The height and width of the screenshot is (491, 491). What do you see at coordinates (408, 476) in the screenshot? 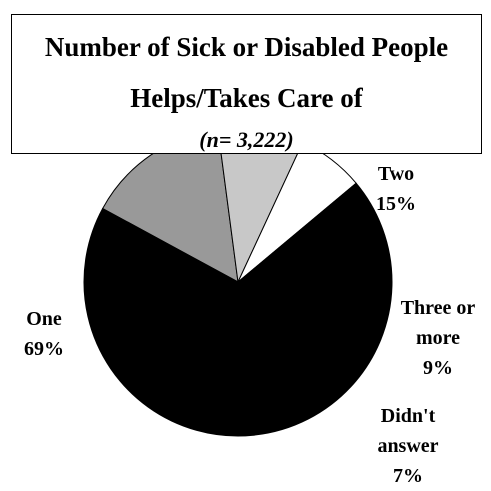
I see `slice-label-didnt-answer-line-3: 7%` at bounding box center [408, 476].